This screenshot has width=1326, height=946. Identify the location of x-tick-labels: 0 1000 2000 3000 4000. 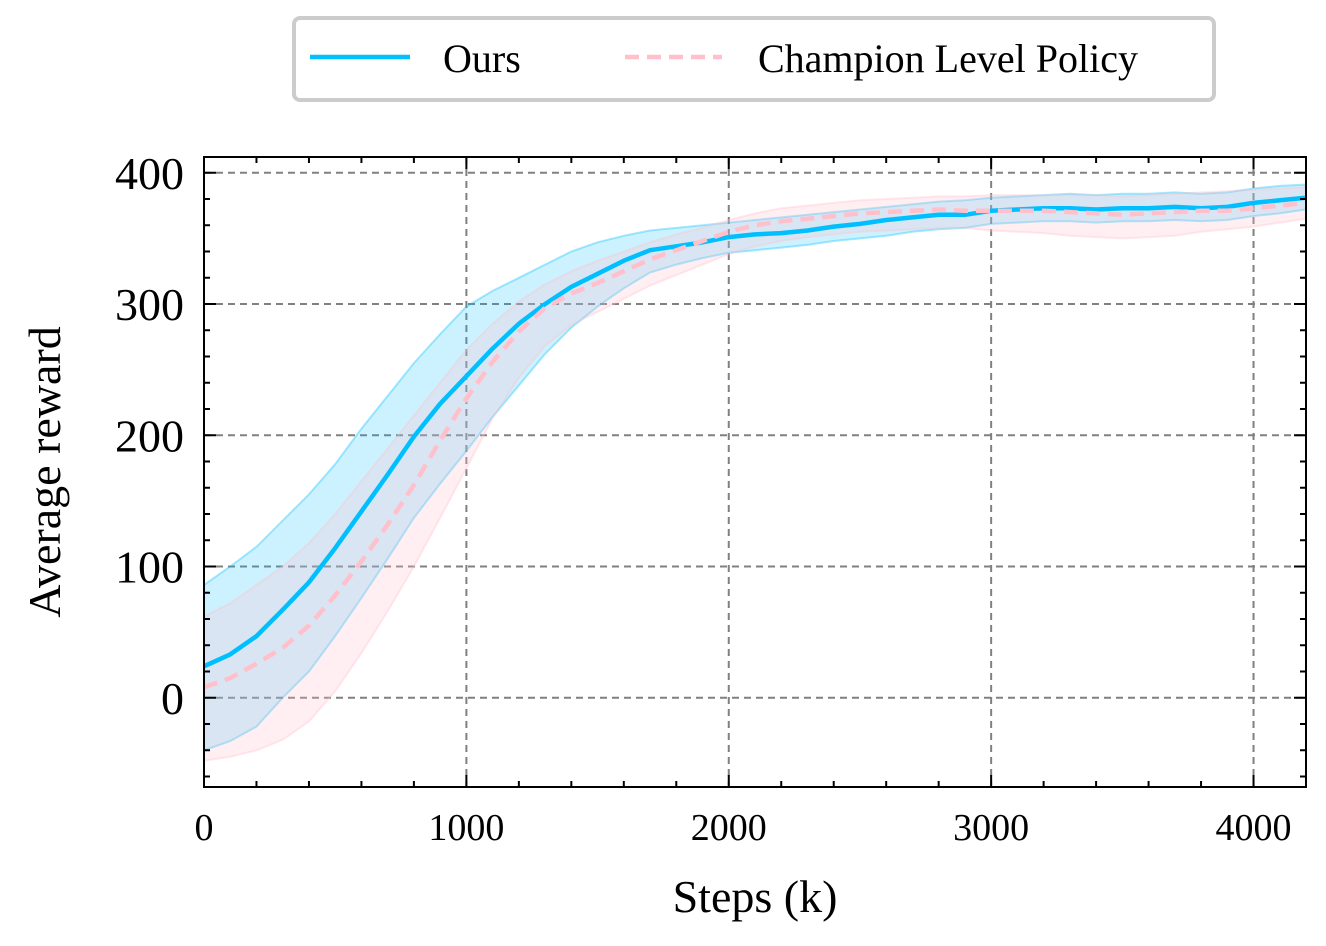
(743, 828).